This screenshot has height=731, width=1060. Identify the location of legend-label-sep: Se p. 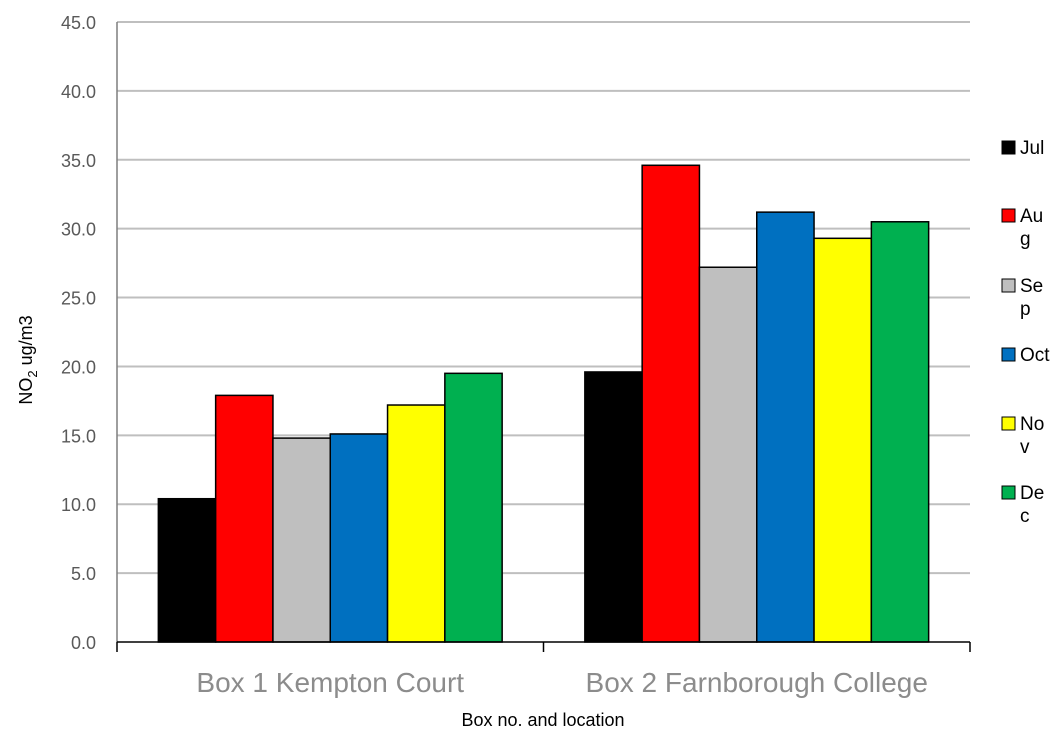
(1031, 298).